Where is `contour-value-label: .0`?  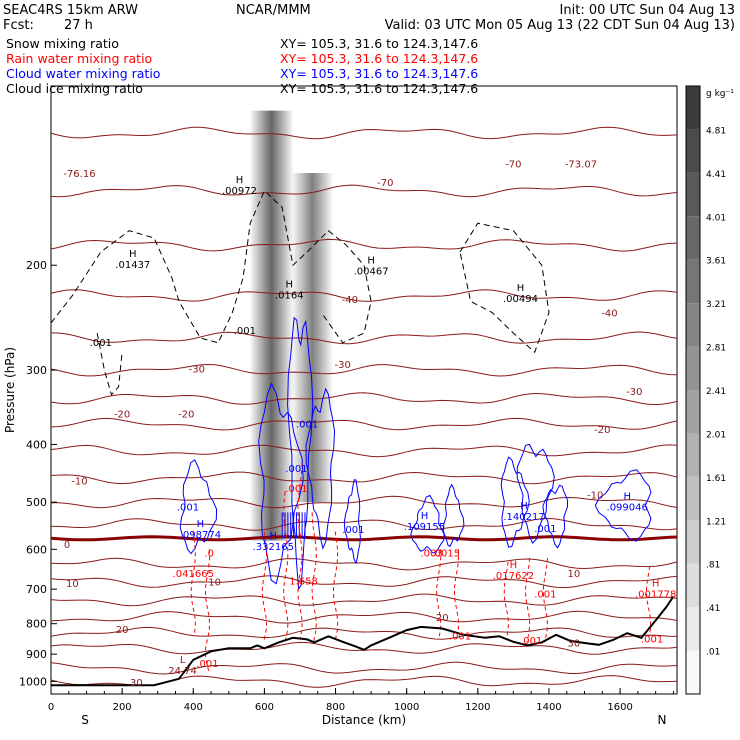
contour-value-label: .0 is located at coordinates (210, 554).